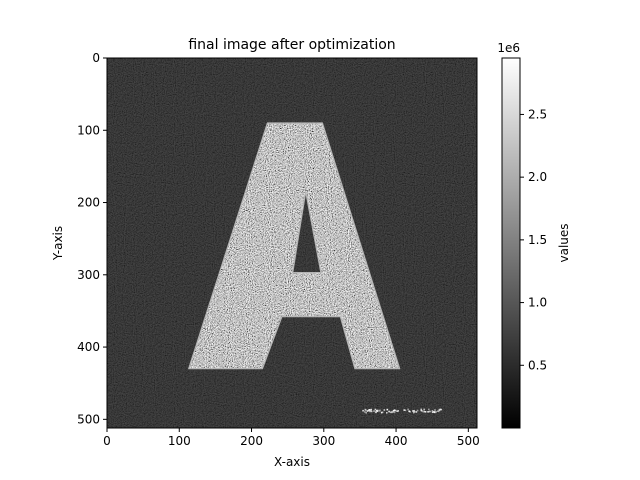  I want to click on x-tick-label: 500, so click(468, 441).